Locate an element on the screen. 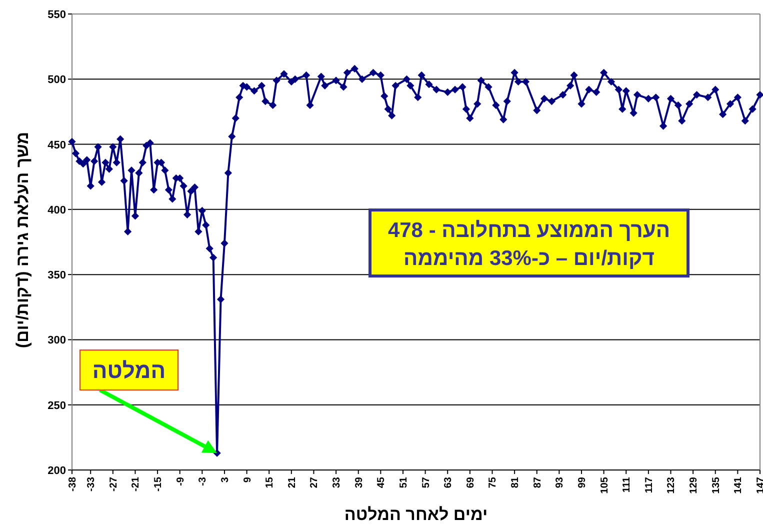  x-tick-label: 57 is located at coordinates (426, 482).